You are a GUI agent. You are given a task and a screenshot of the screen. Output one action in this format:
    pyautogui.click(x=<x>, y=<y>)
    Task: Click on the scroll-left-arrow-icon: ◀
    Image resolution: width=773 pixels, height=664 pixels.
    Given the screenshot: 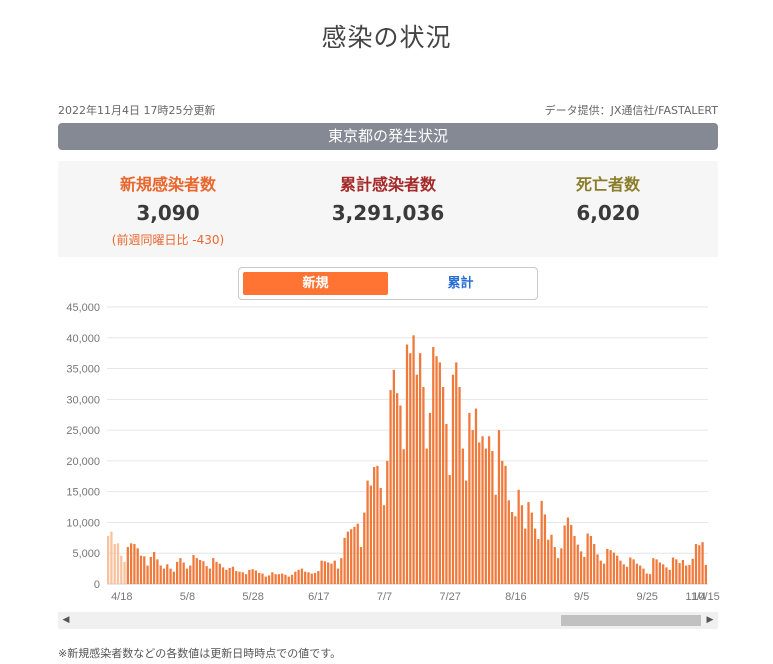 What is the action you would take?
    pyautogui.click(x=66, y=620)
    